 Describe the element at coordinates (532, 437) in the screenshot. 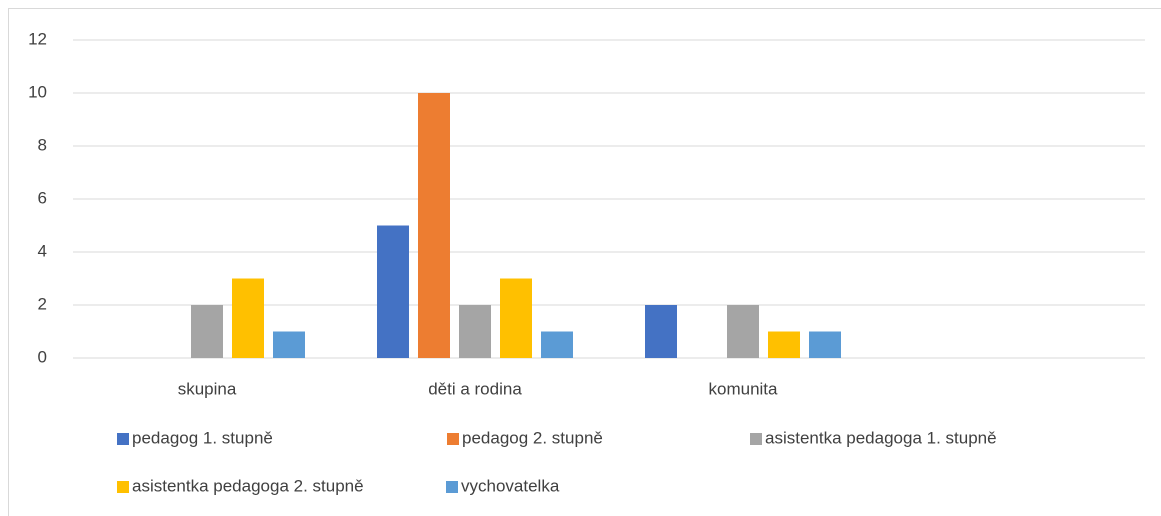

I see `legend-label: pedagog 2. stupně` at that location.